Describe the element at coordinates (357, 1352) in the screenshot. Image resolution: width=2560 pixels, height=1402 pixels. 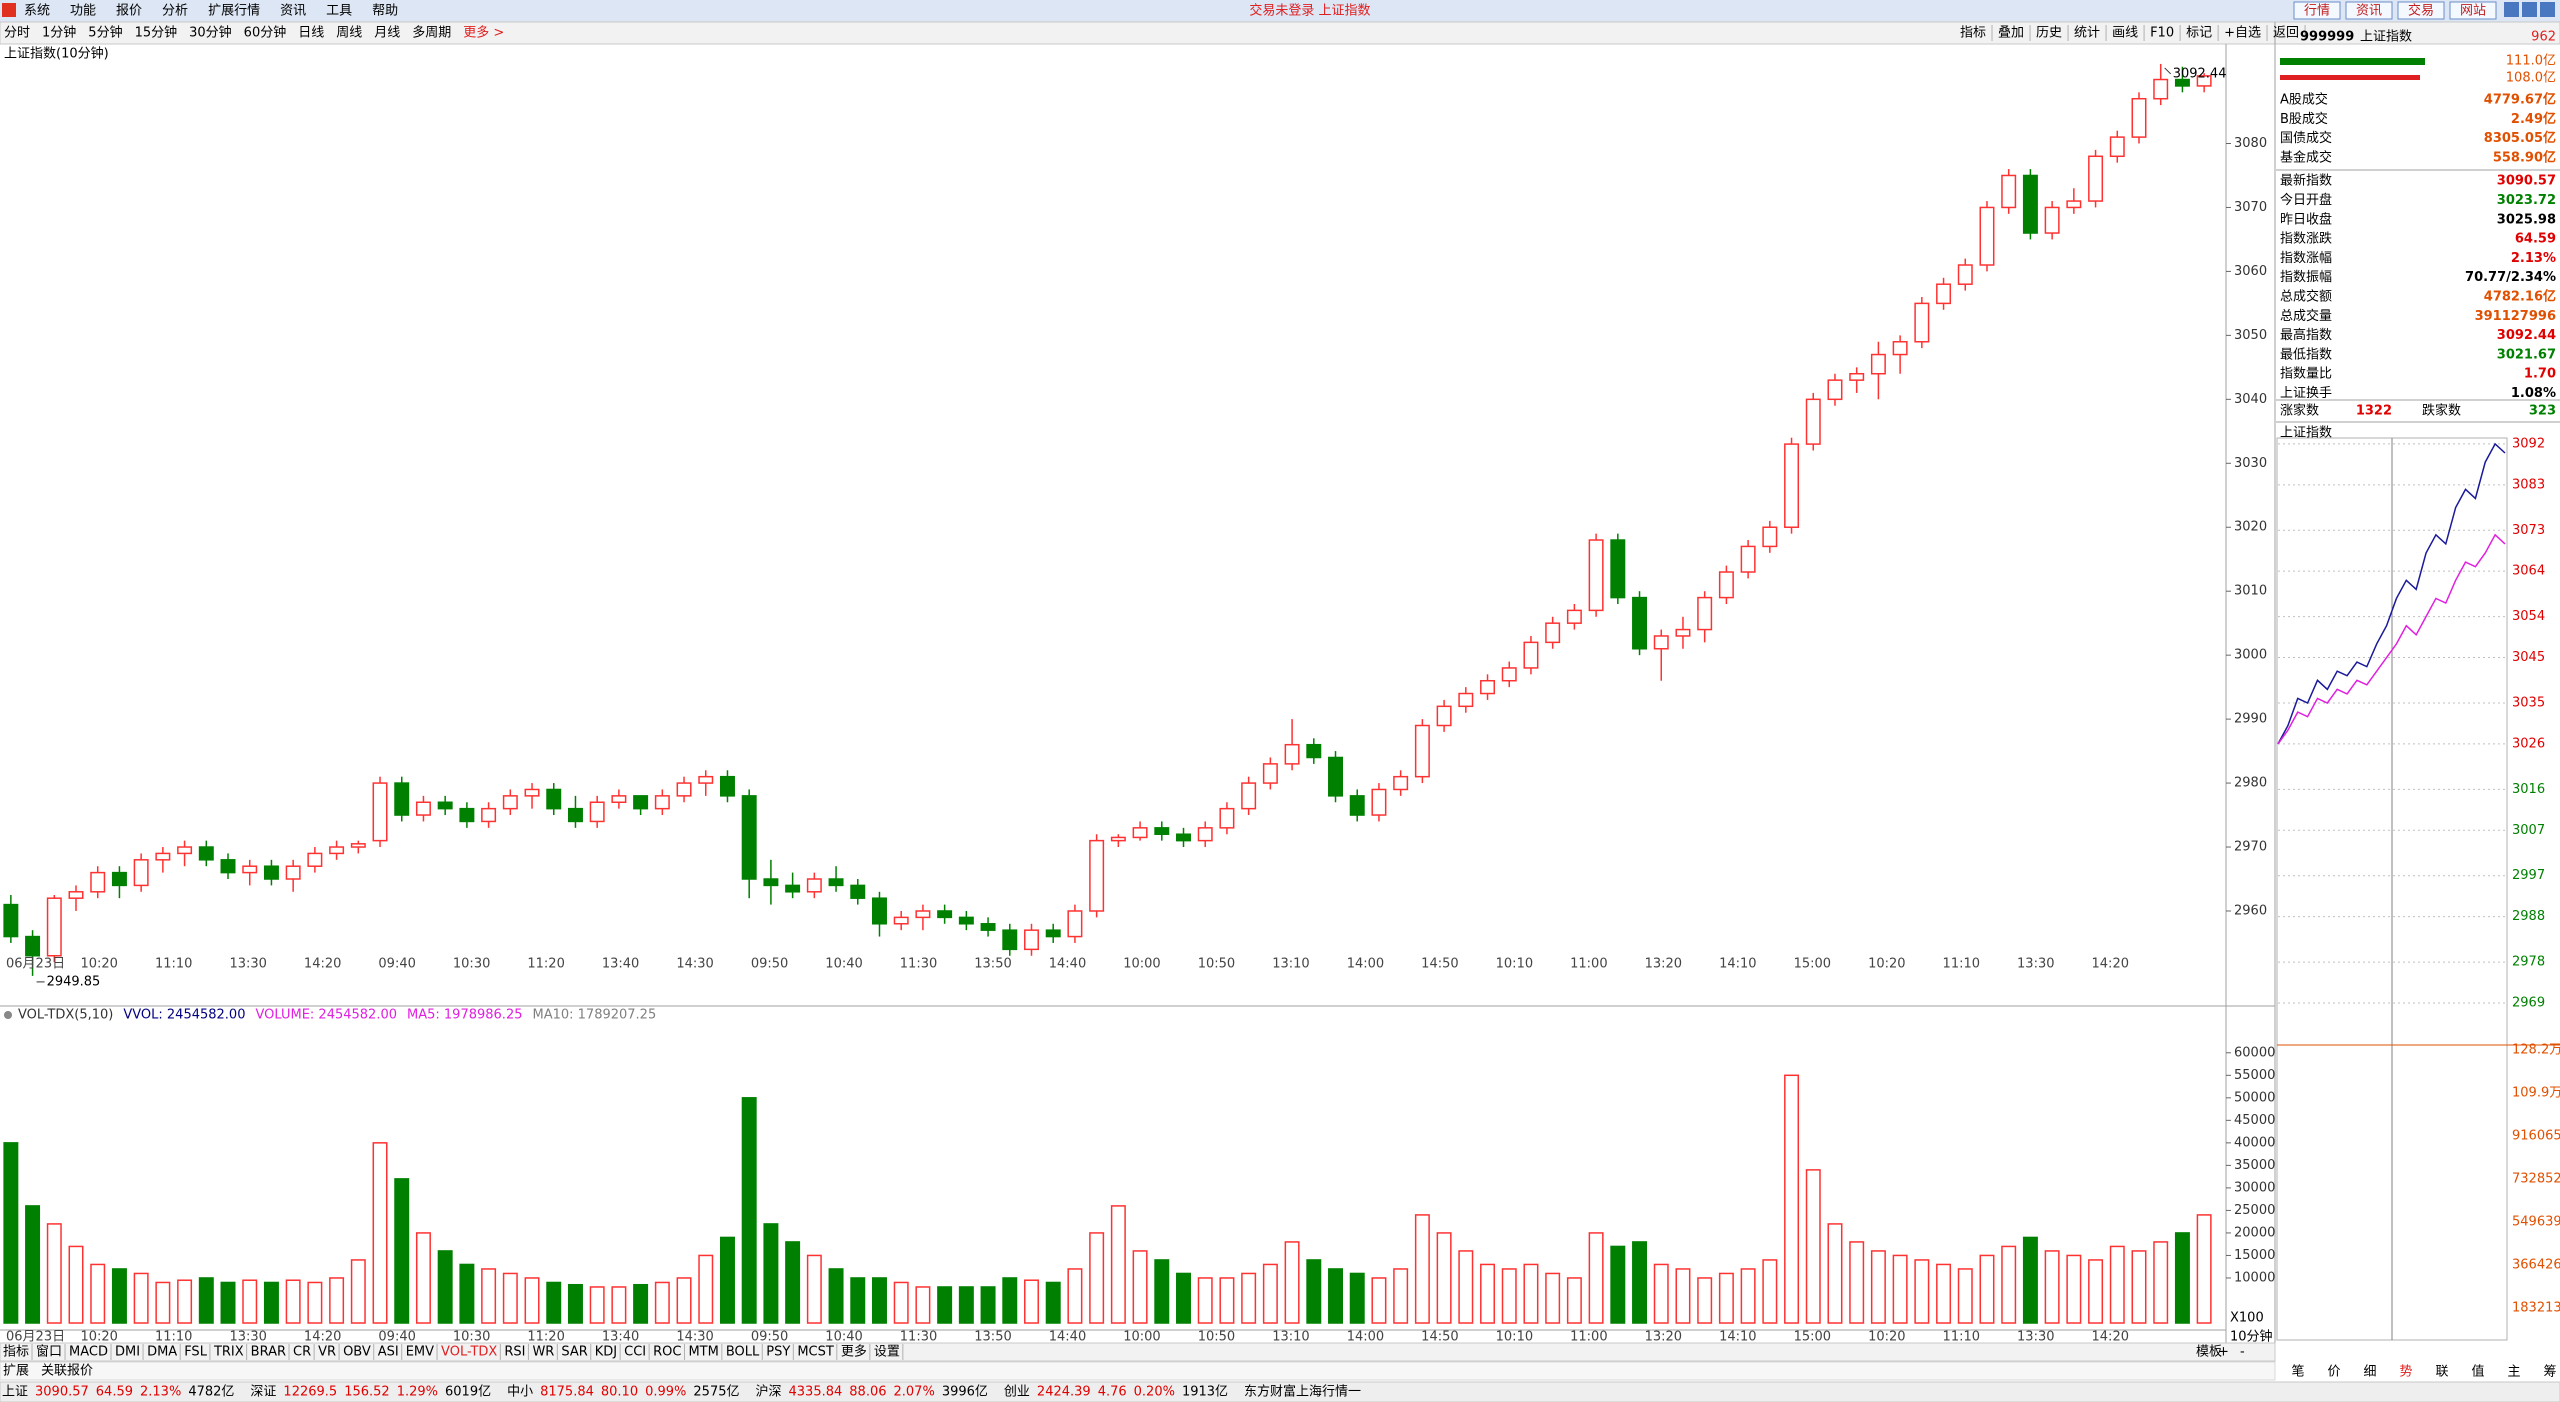
I see `indicator-tab: OBV` at that location.